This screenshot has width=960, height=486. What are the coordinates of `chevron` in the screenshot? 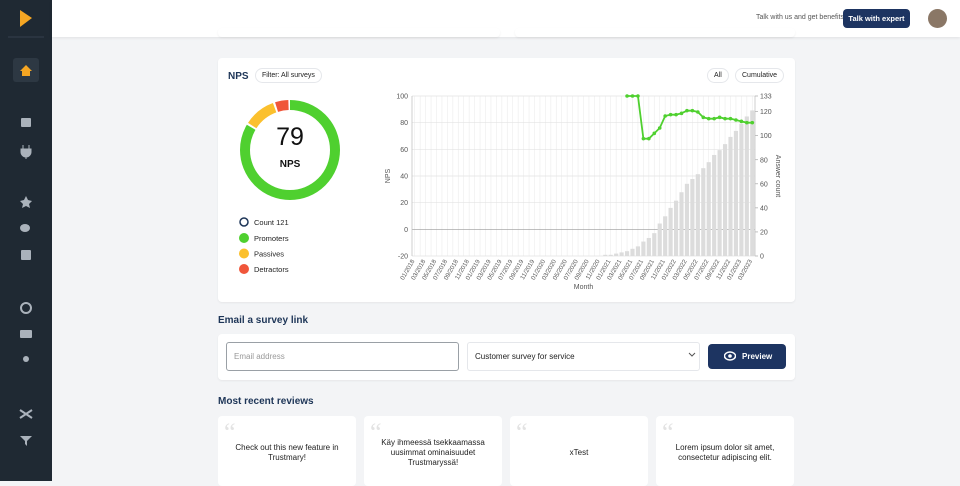 It's located at (692, 354).